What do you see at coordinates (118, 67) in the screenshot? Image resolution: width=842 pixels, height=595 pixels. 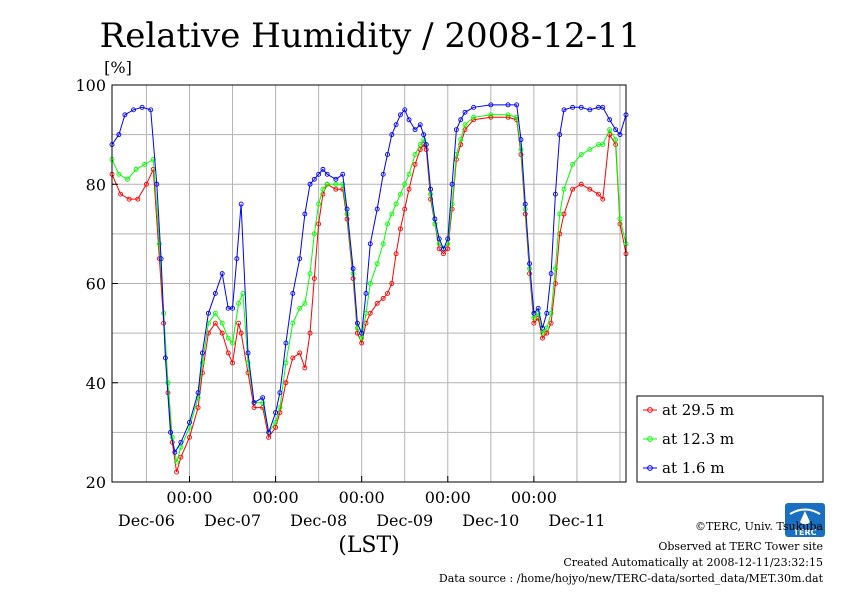 I see `y-axis-label: [%]` at bounding box center [118, 67].